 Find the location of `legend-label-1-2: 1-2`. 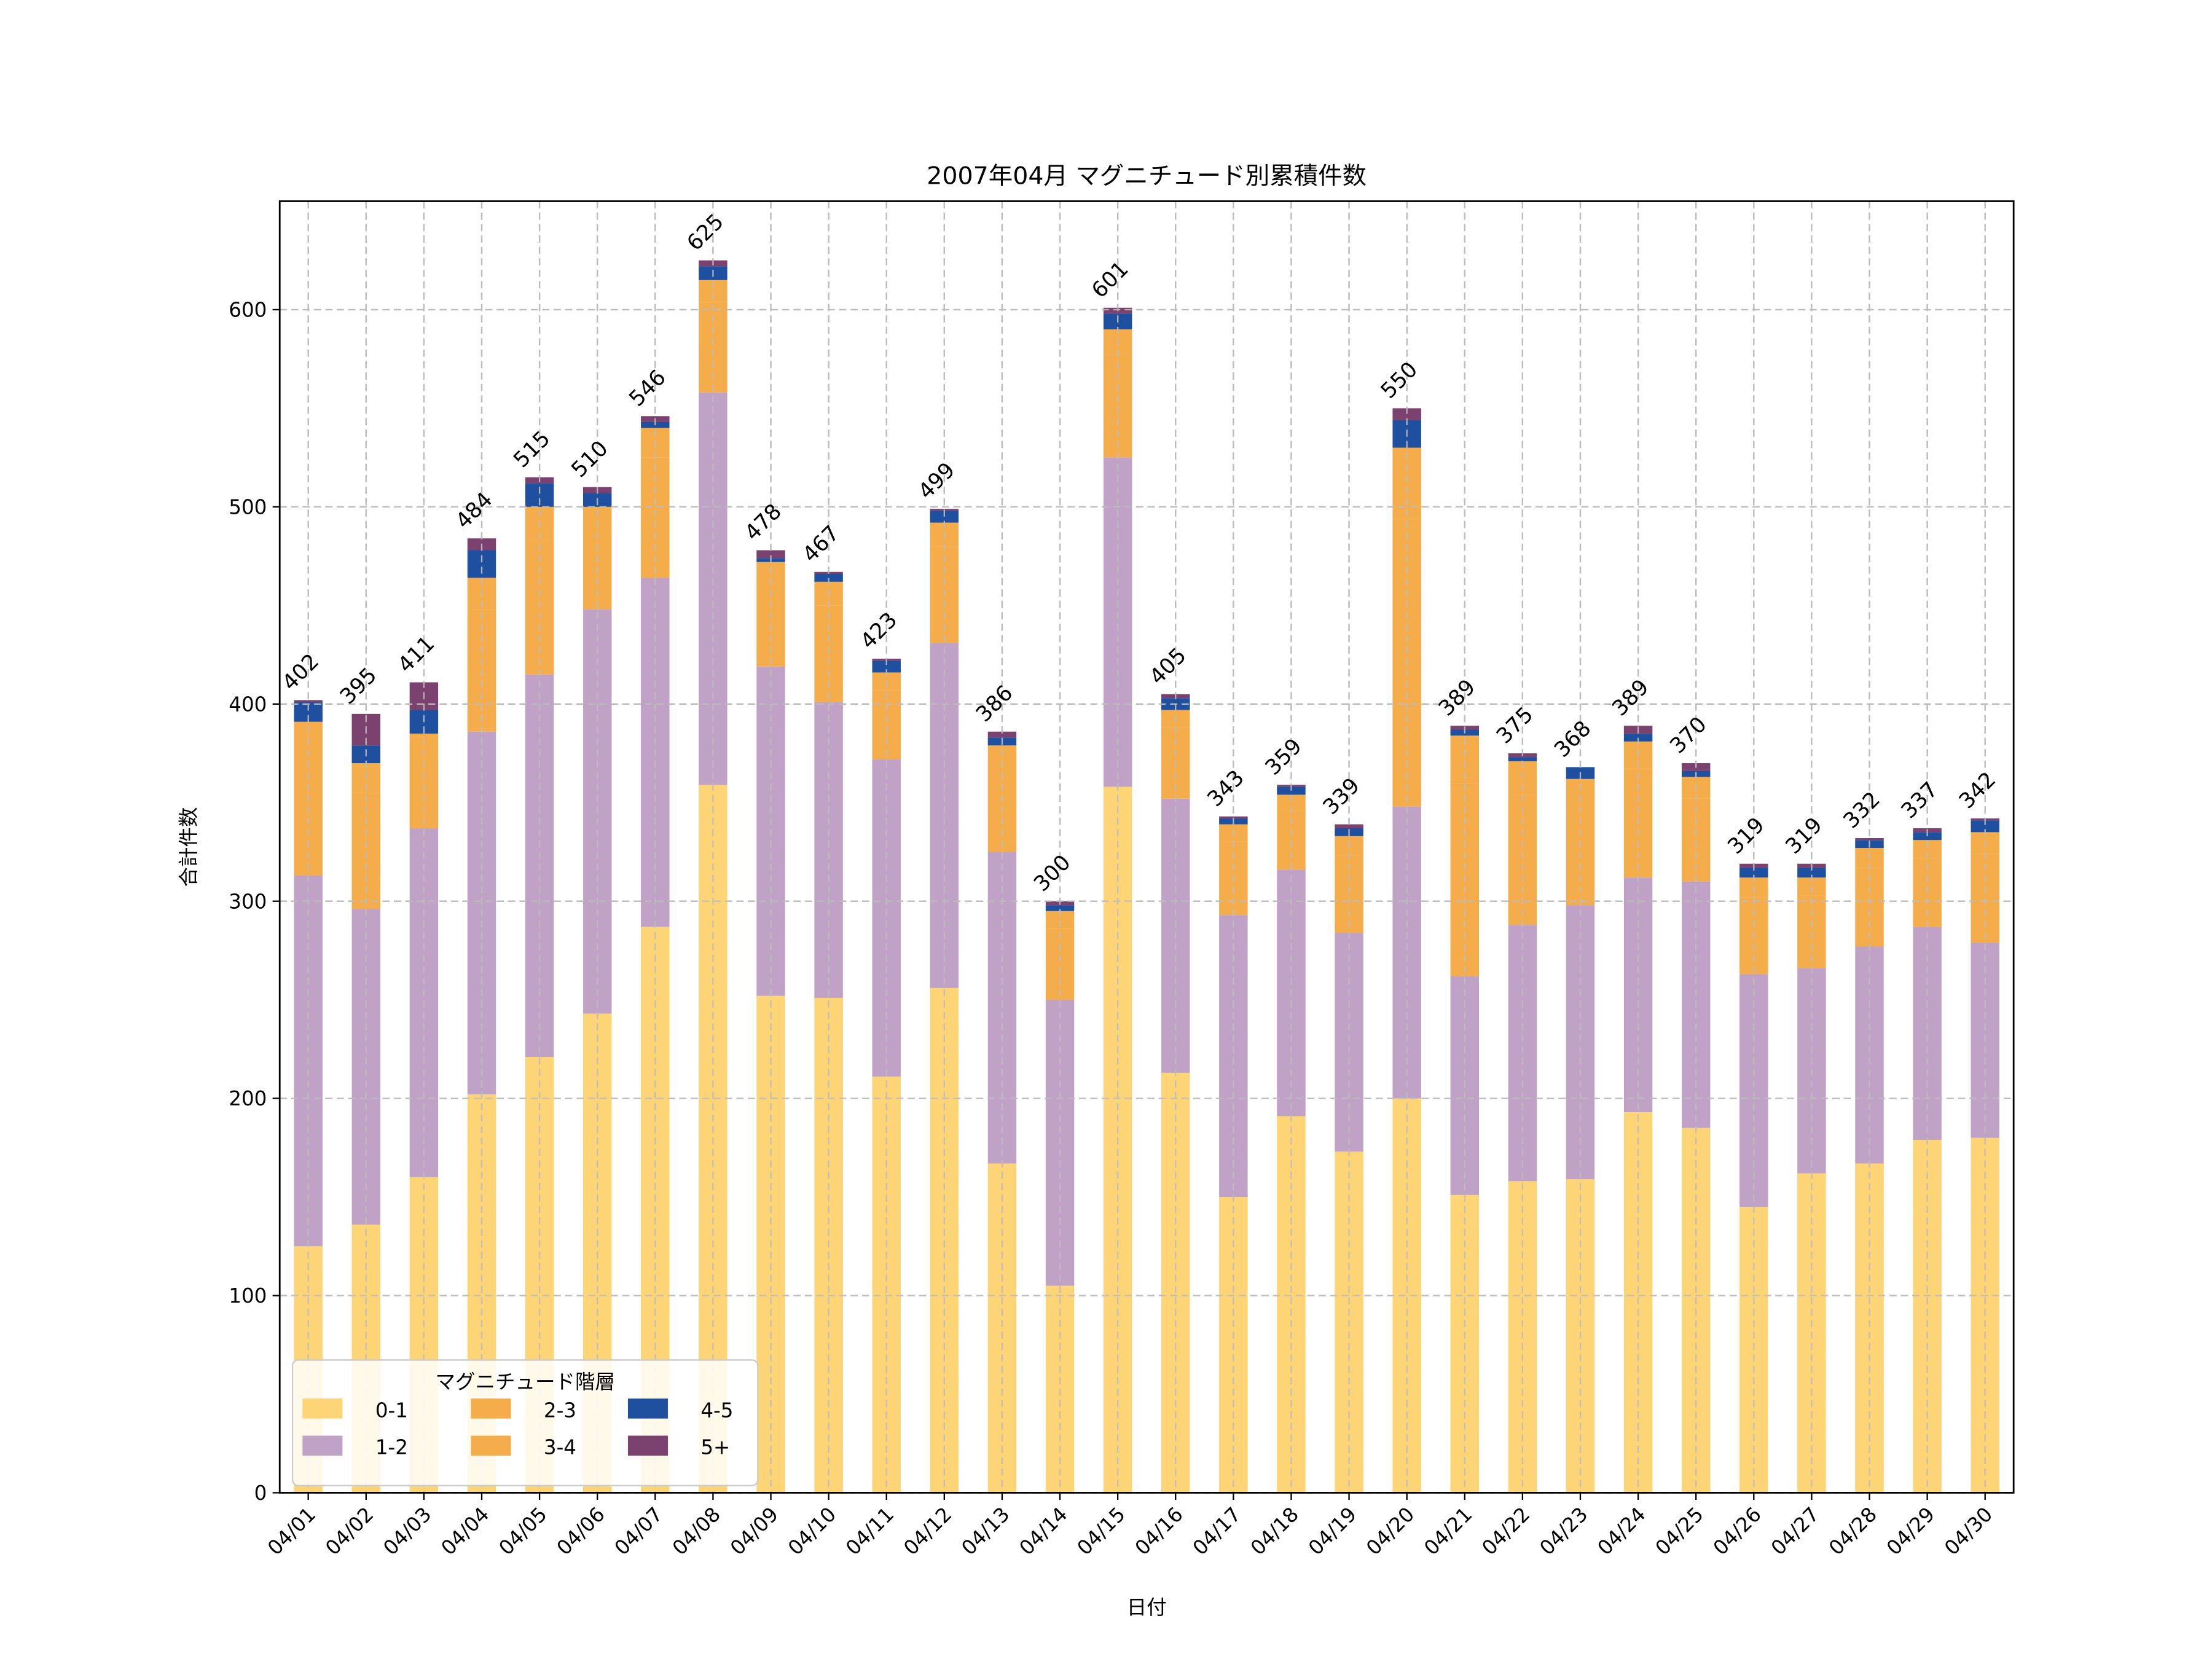

legend-label-1-2: 1-2 is located at coordinates (391, 1447).